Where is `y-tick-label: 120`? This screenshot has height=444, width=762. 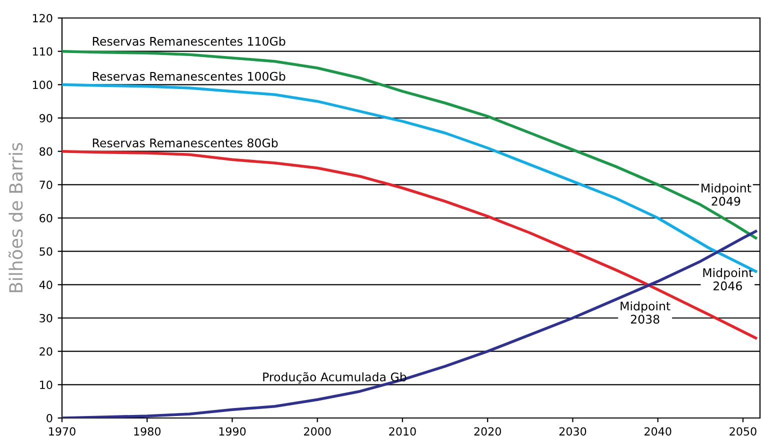
y-tick-label: 120 is located at coordinates (42, 18).